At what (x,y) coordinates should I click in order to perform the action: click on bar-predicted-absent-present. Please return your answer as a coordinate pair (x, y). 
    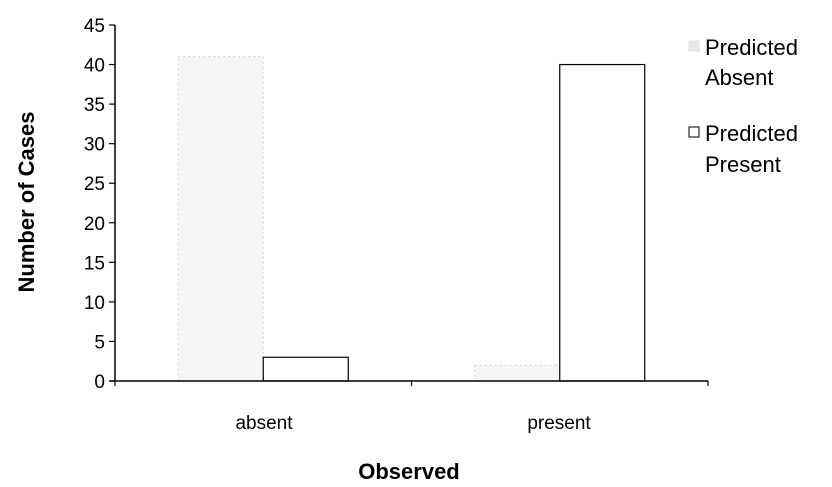
    Looking at the image, I should click on (517, 373).